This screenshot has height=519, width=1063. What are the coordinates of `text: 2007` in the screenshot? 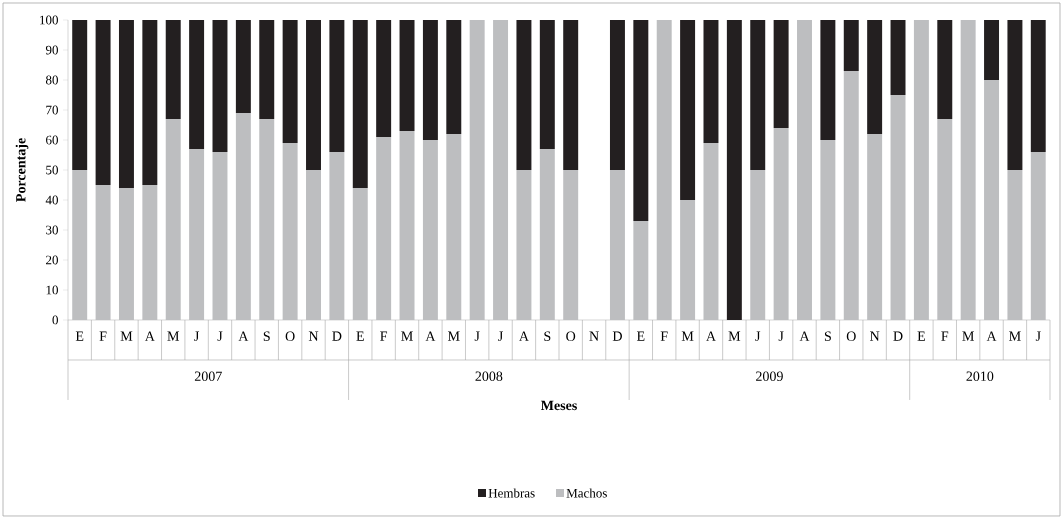 It's located at (208, 376).